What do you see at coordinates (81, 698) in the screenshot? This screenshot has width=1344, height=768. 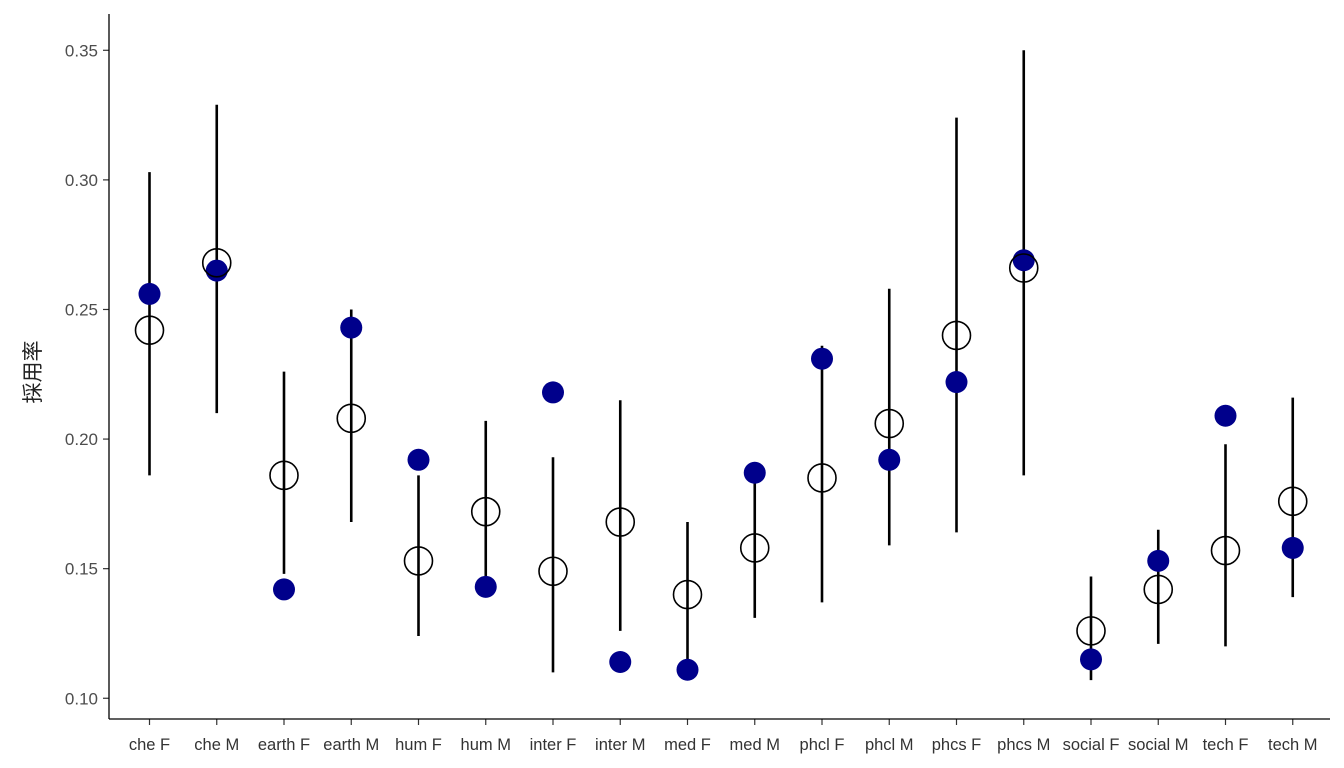 I see `y-tick-label: 0.10` at bounding box center [81, 698].